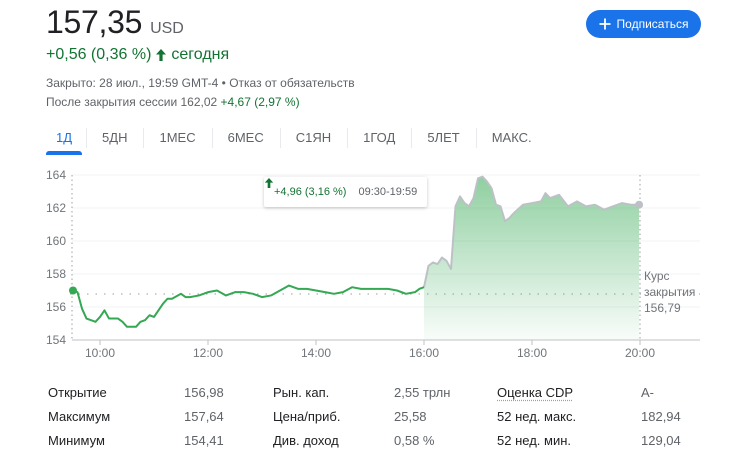 The height and width of the screenshot is (466, 740). I want to click on y-tick-154: 154, so click(55, 340).